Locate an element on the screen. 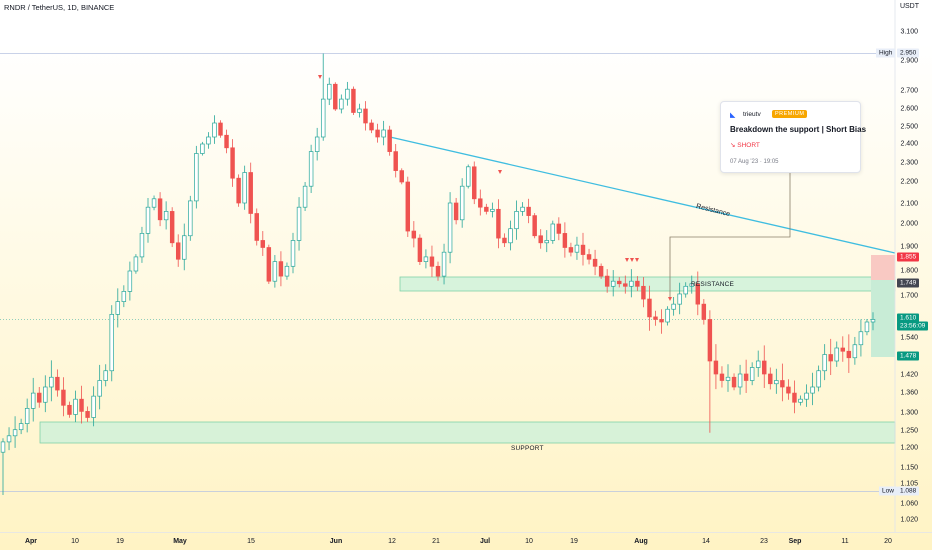 This screenshot has height=550, width=932. y-tick: 2.700 is located at coordinates (909, 91).